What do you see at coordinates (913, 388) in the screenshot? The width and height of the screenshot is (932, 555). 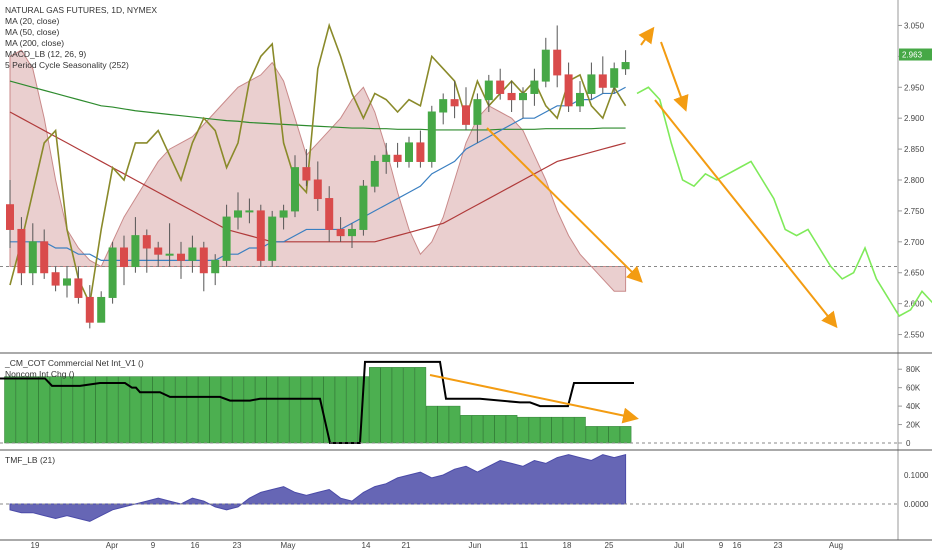 I see `cot-tick-label: 60K` at bounding box center [913, 388].